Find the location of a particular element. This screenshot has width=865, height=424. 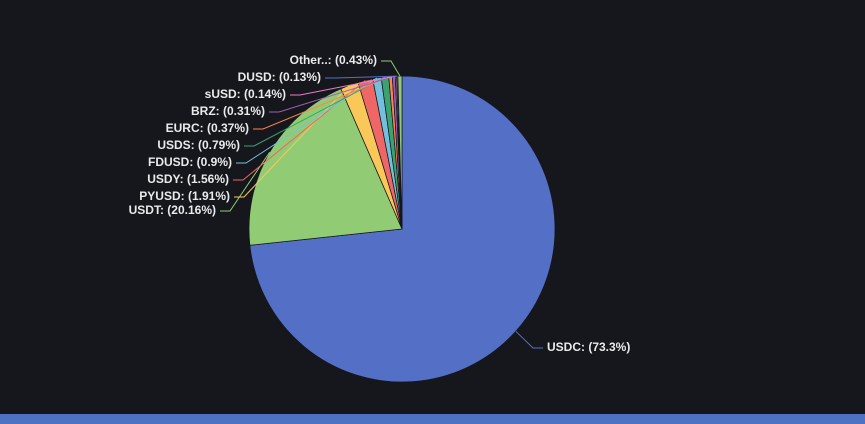

pie-leader-line-usds is located at coordinates (315, 111).